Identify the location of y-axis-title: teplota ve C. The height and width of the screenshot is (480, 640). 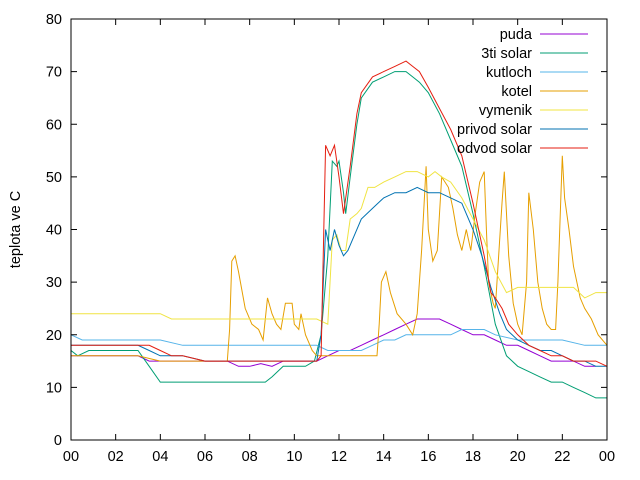
(16, 229).